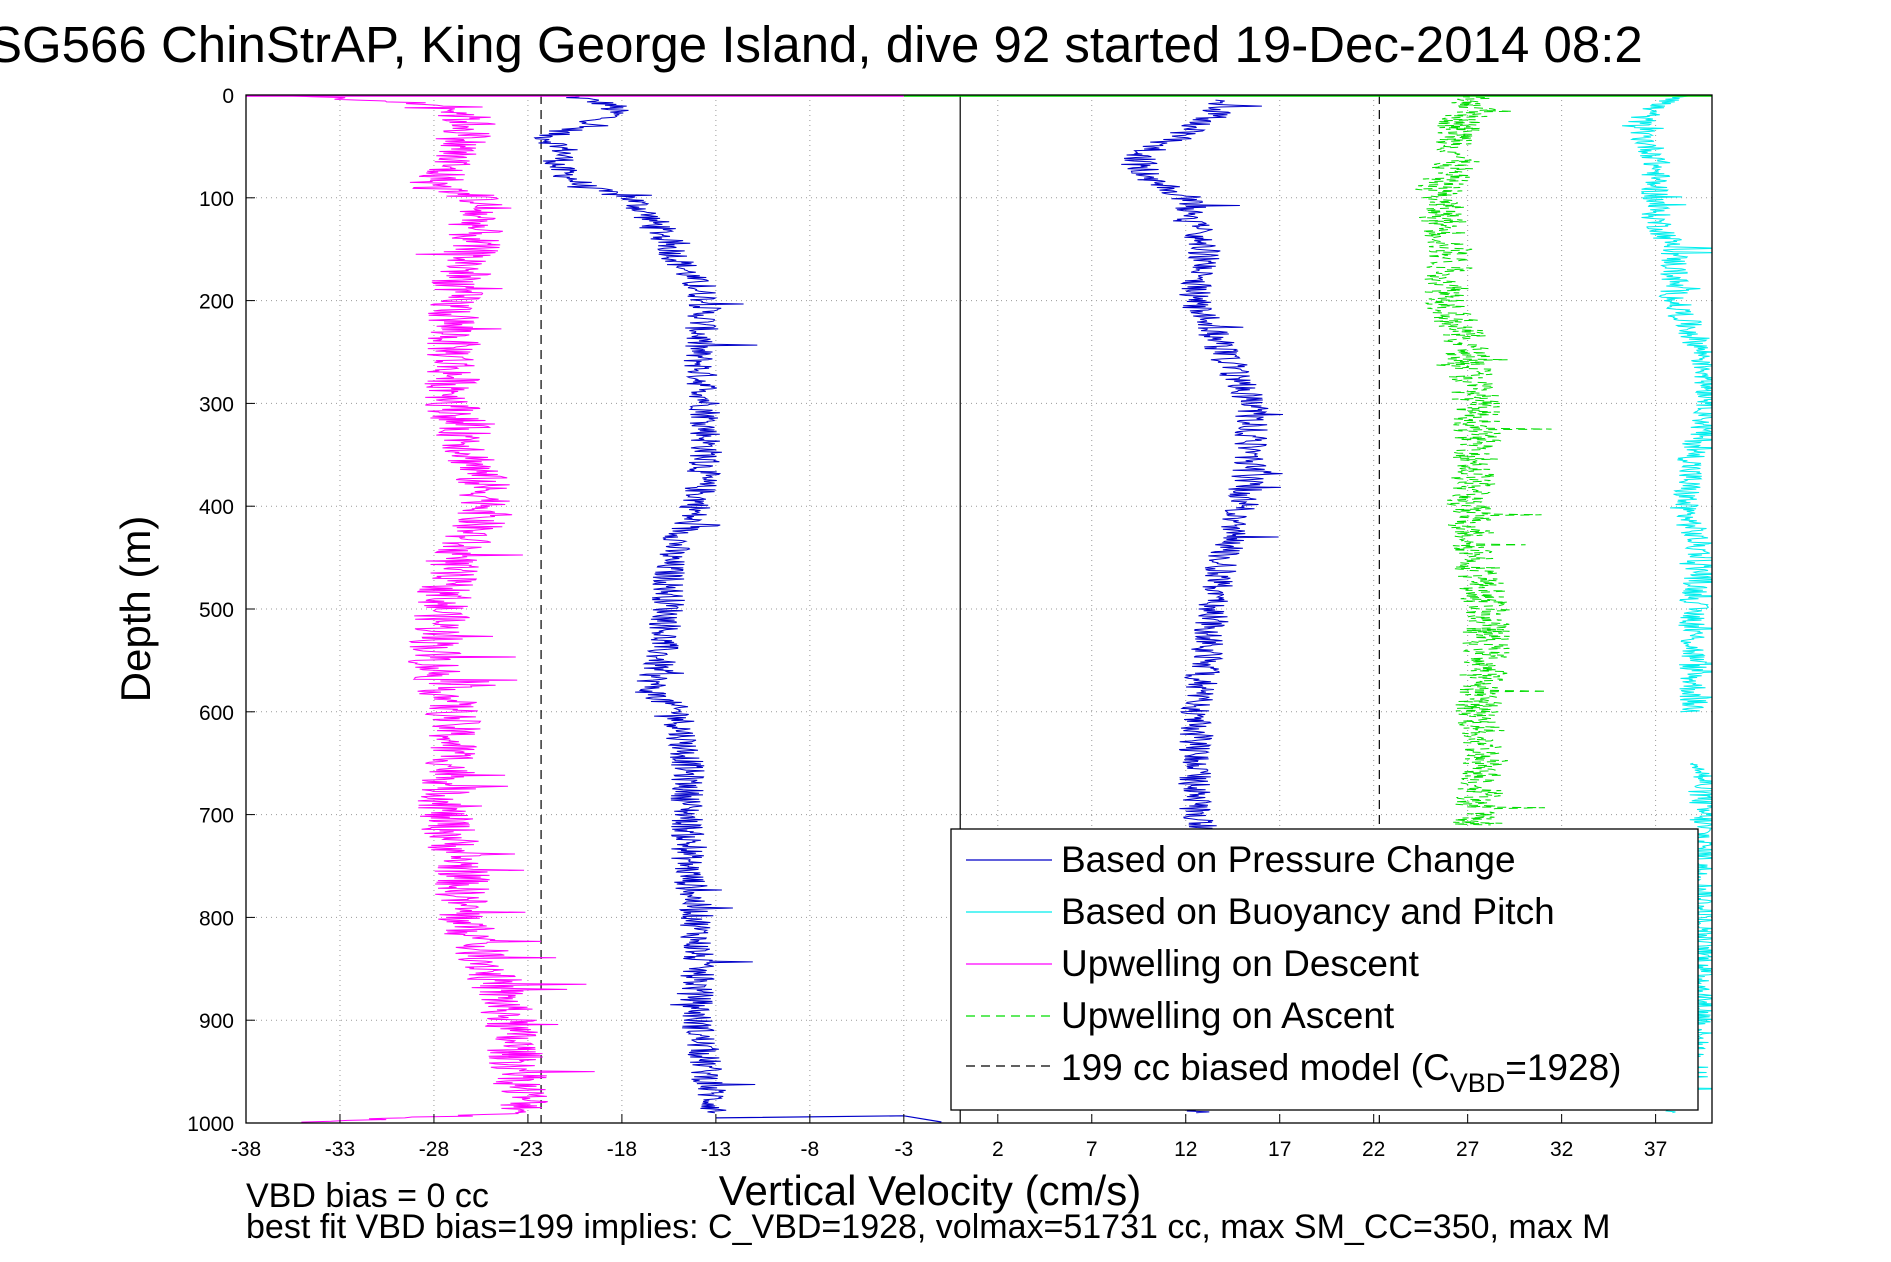 The image size is (1891, 1262). I want to click on footer-line-1: VBD bias = 0 cc, so click(367, 1196).